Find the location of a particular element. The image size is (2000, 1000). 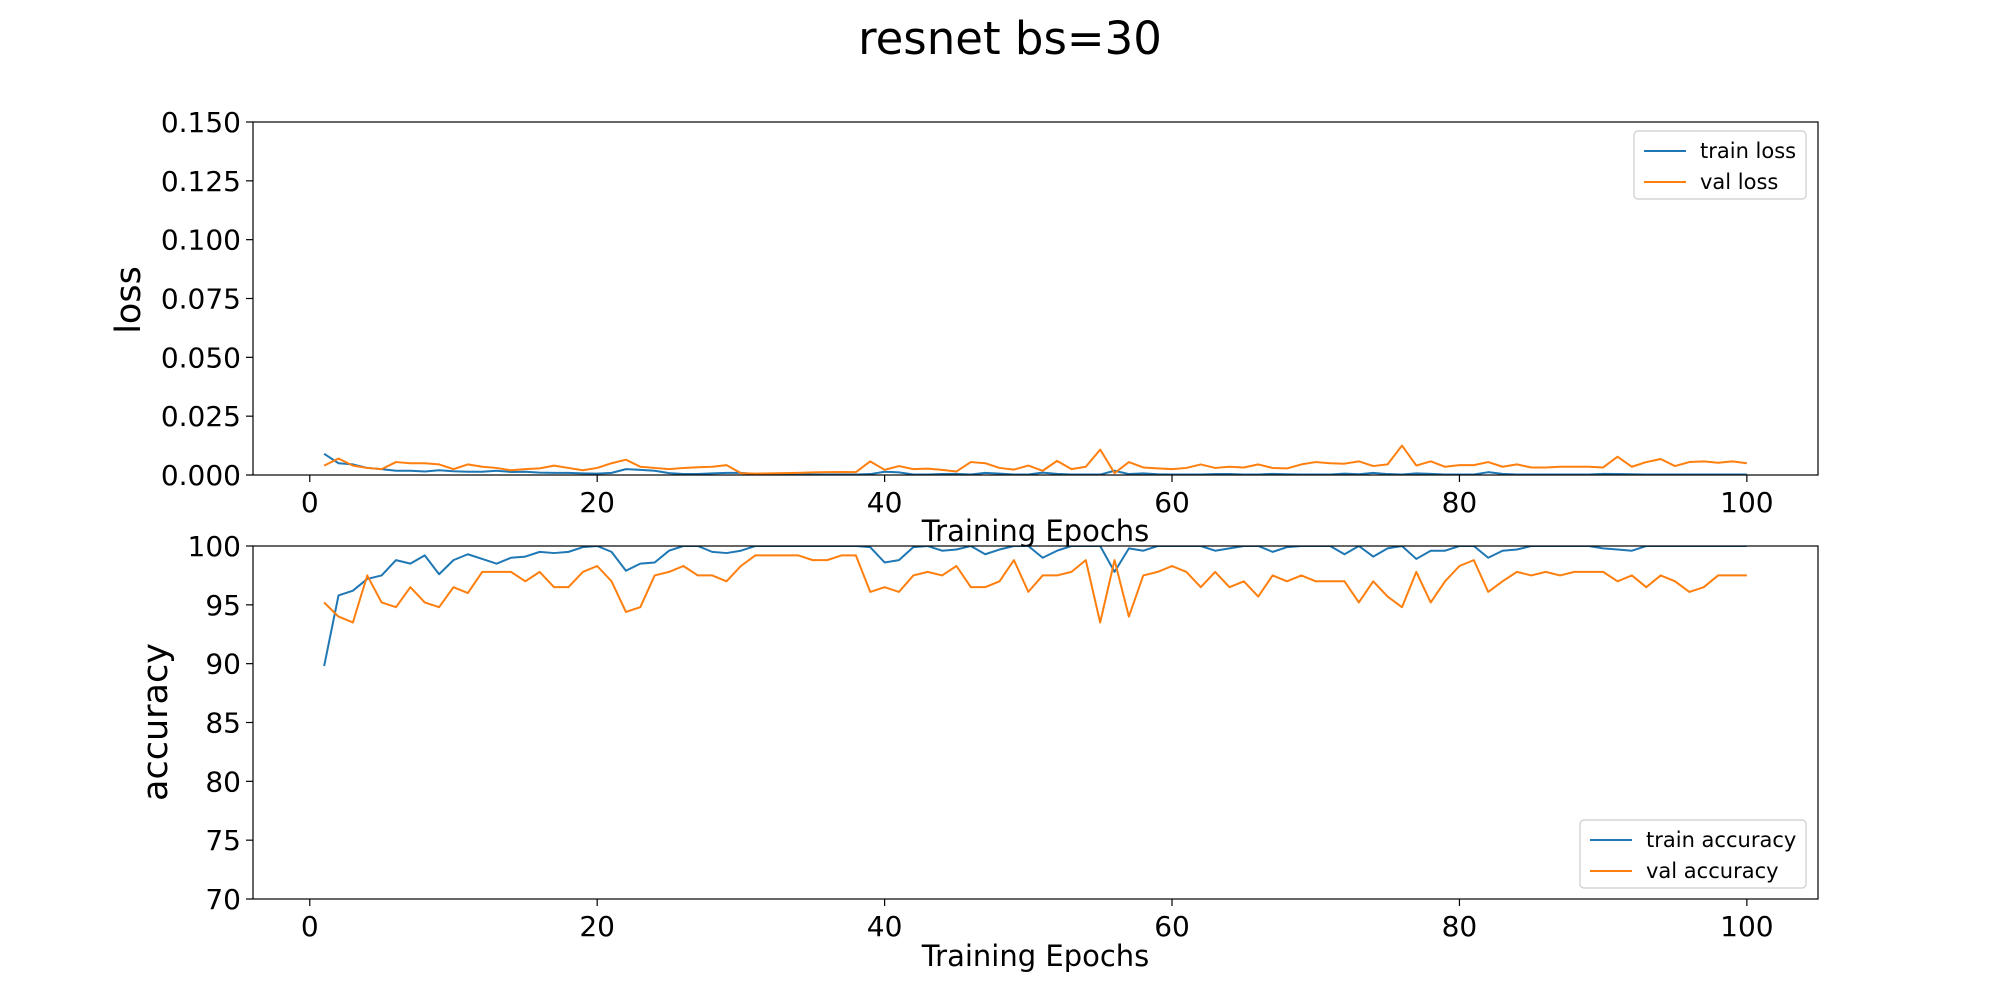

y-tick-label: 70 is located at coordinates (223, 899).